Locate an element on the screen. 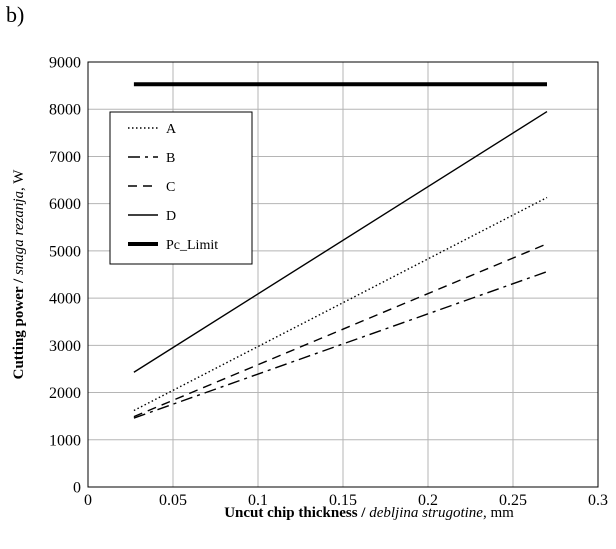  legend-label: A is located at coordinates (171, 129).